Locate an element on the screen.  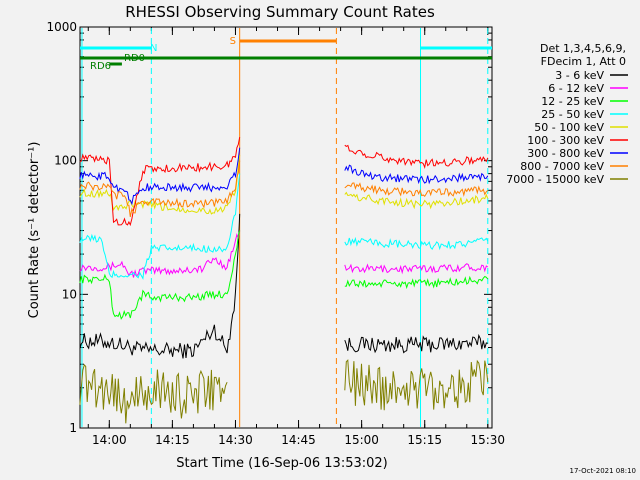
legend-header-line-1: Det 1,3,4,5,6,9, is located at coordinates (583, 48).